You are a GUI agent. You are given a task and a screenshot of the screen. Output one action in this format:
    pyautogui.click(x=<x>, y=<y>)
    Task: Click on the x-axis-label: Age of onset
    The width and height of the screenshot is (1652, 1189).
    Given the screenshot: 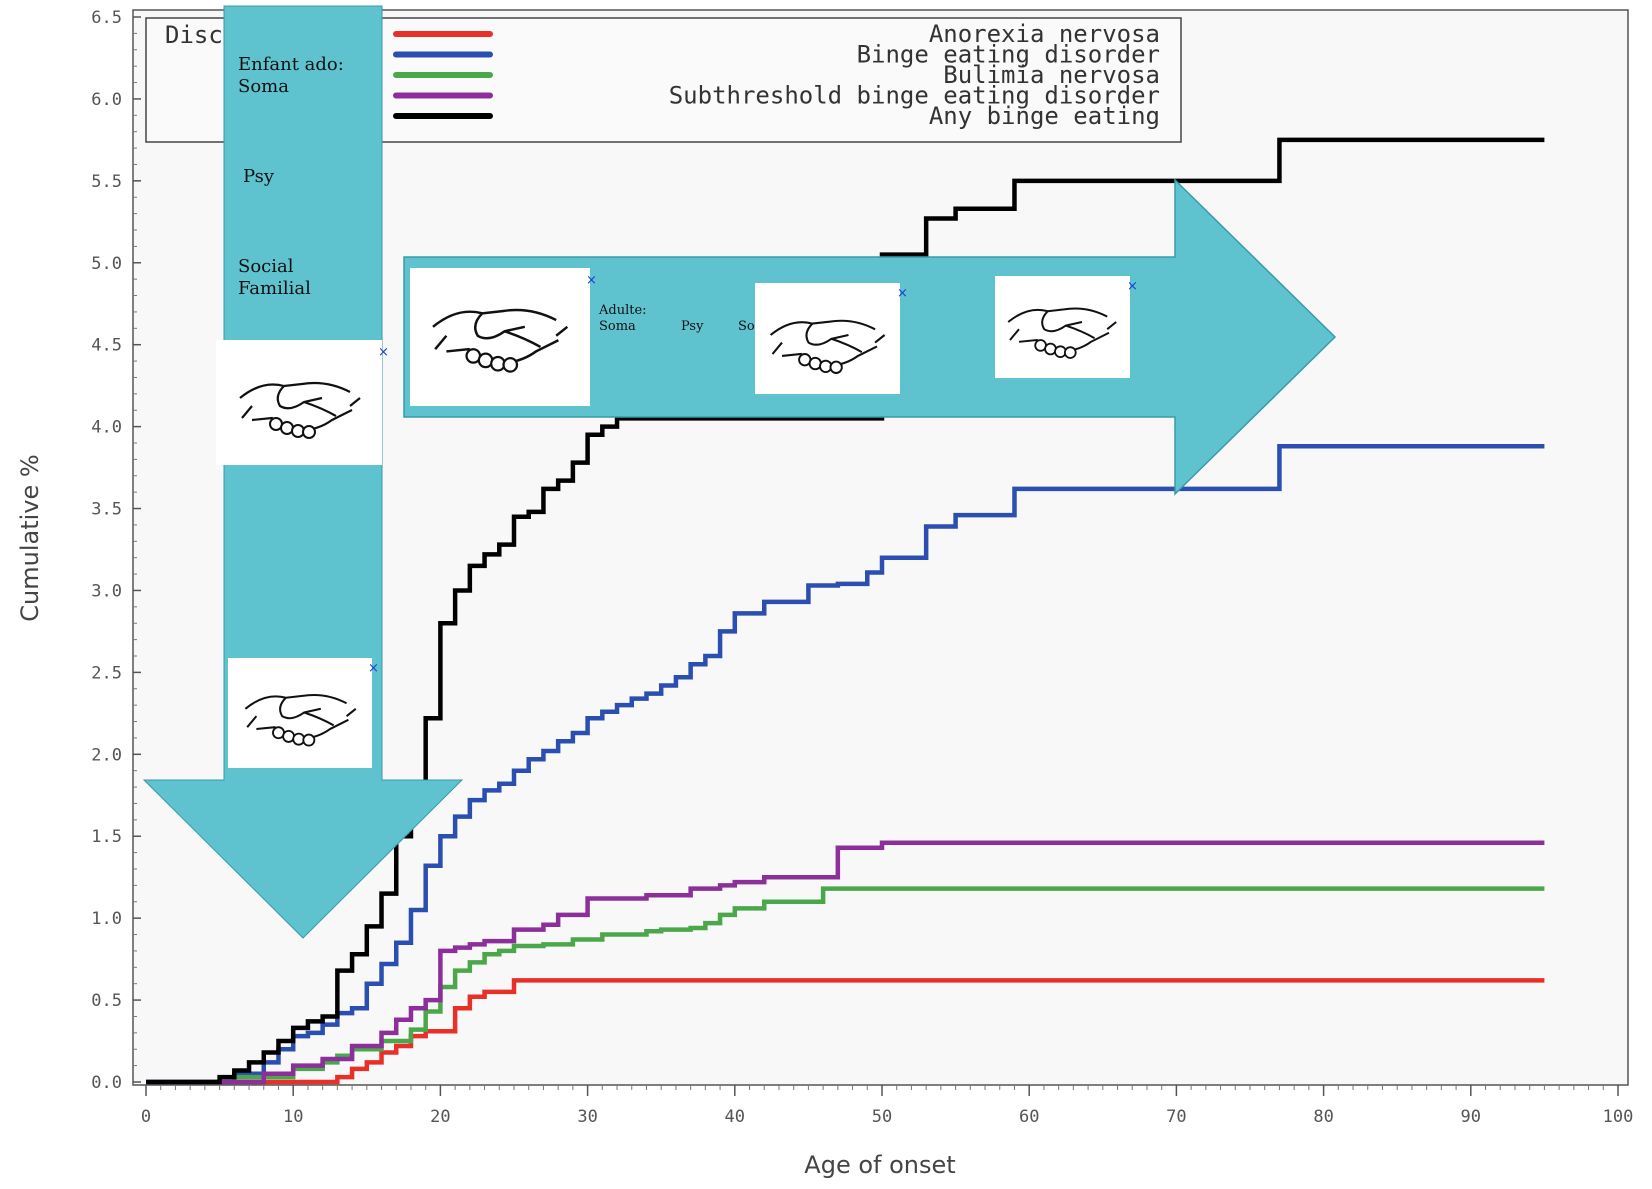 What is the action you would take?
    pyautogui.click(x=879, y=1165)
    